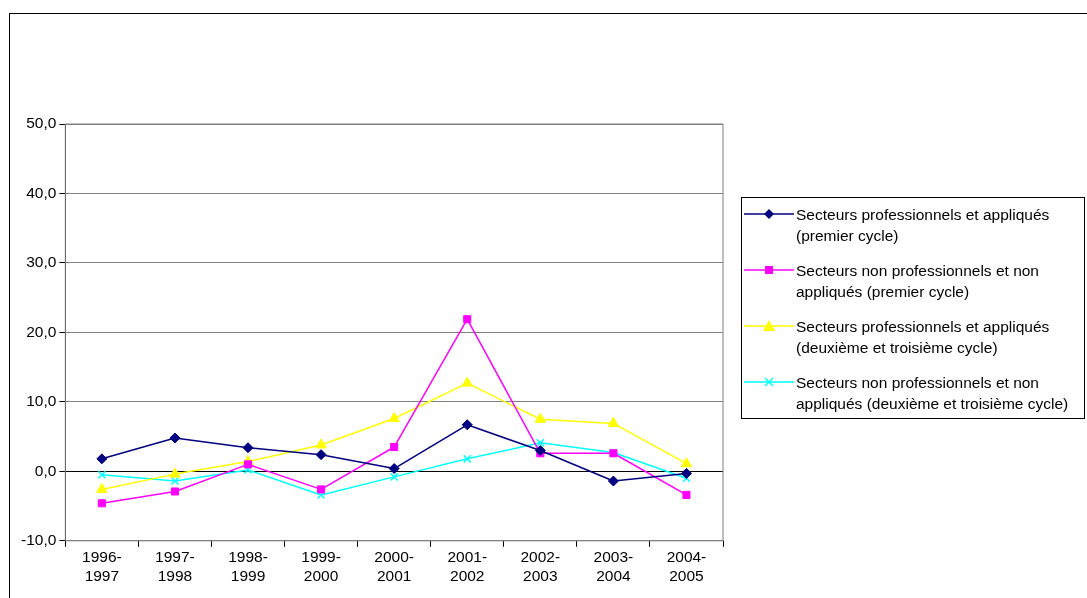 The width and height of the screenshot is (1087, 598). What do you see at coordinates (467, 566) in the screenshot?
I see `x-tick-label: 2001-2002` at bounding box center [467, 566].